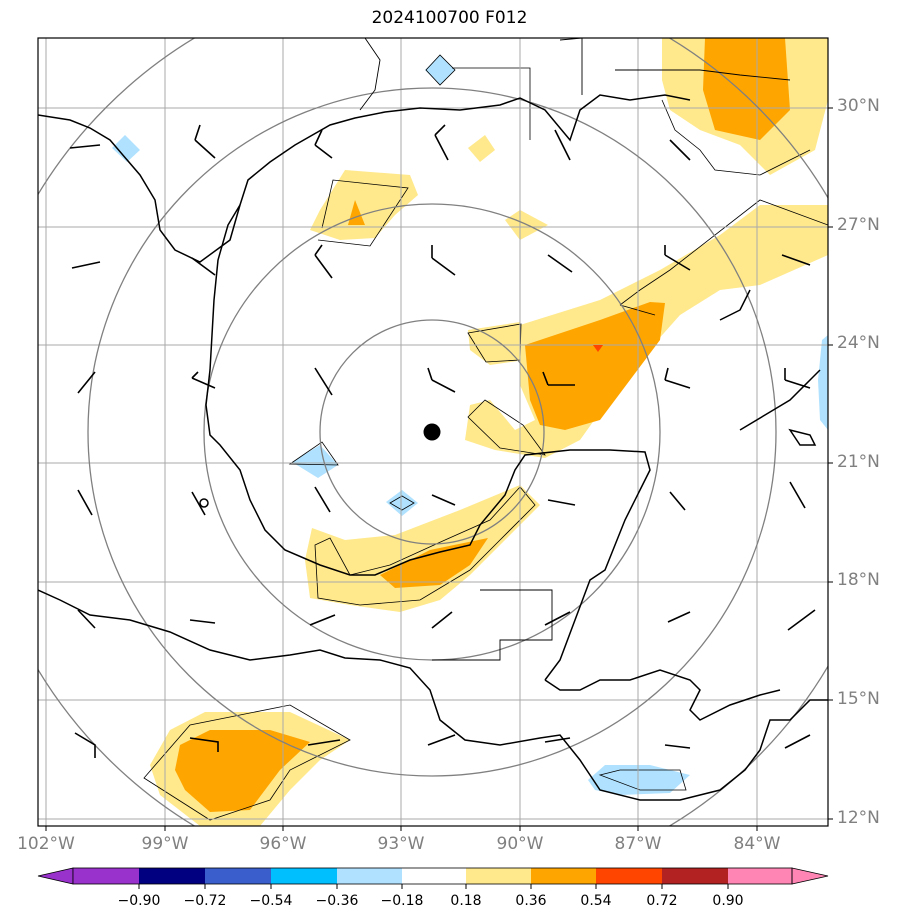 Image resolution: width=899 pixels, height=924 pixels. What do you see at coordinates (401, 844) in the screenshot?
I see `lon-label-93w: 93°W` at bounding box center [401, 844].